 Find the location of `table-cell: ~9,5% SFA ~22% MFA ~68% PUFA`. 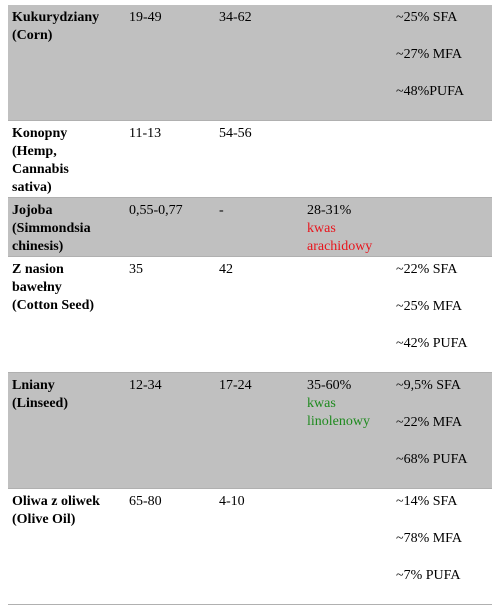

table-cell: ~9,5% SFA ~22% MFA ~68% PUFA is located at coordinates (442, 430).